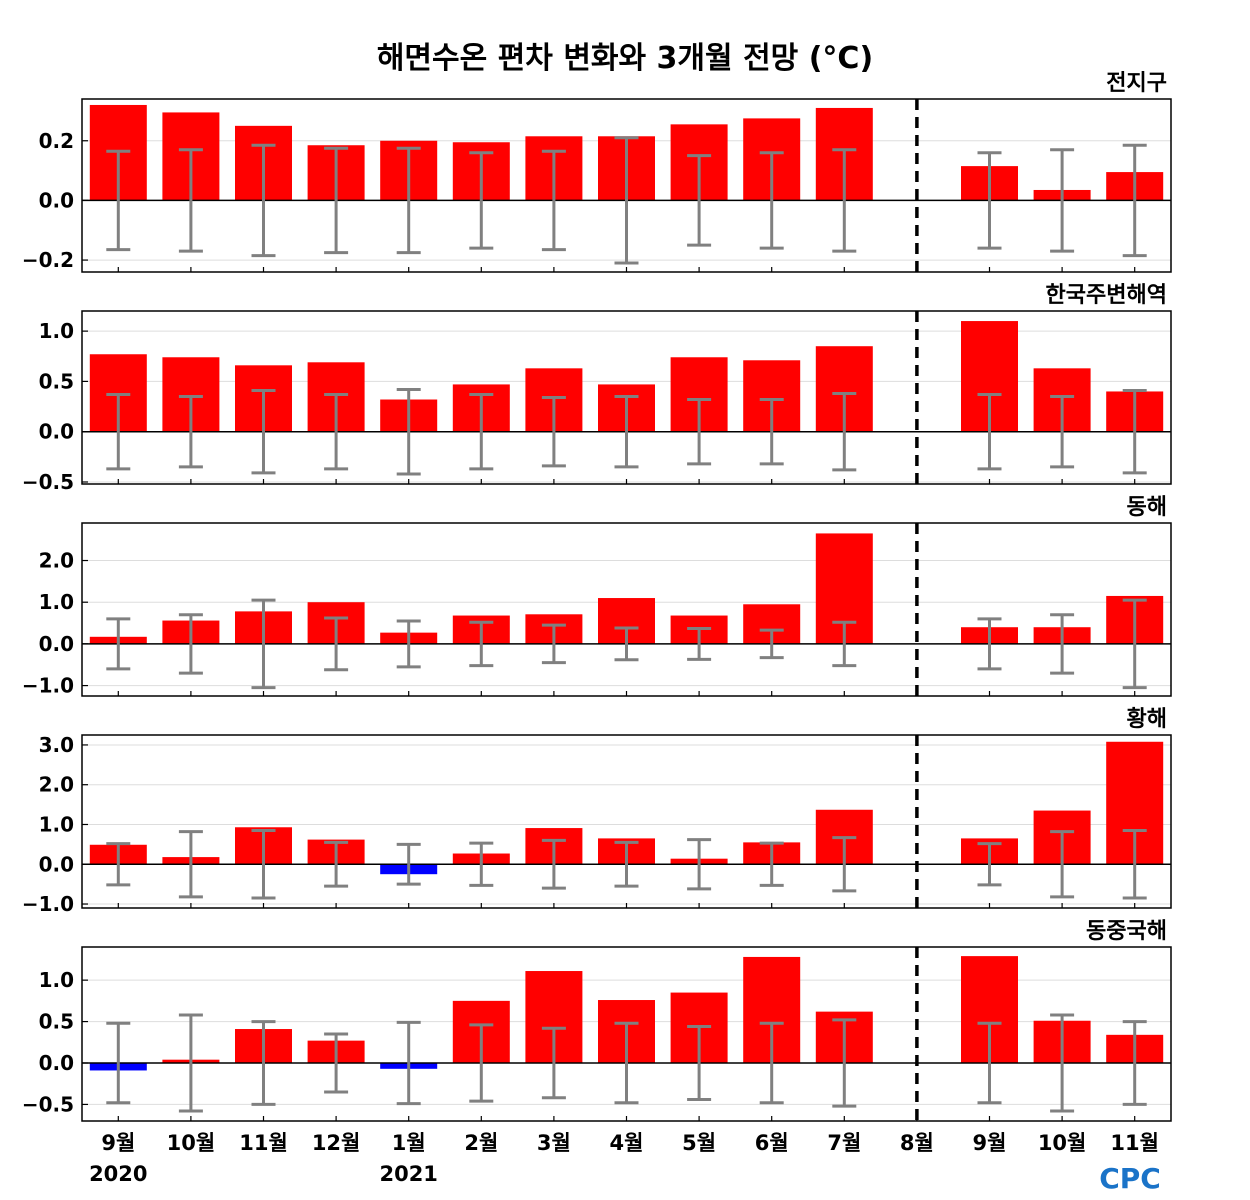  Describe the element at coordinates (699, 1143) in the screenshot. I see `x-tick-label: 5월` at that location.